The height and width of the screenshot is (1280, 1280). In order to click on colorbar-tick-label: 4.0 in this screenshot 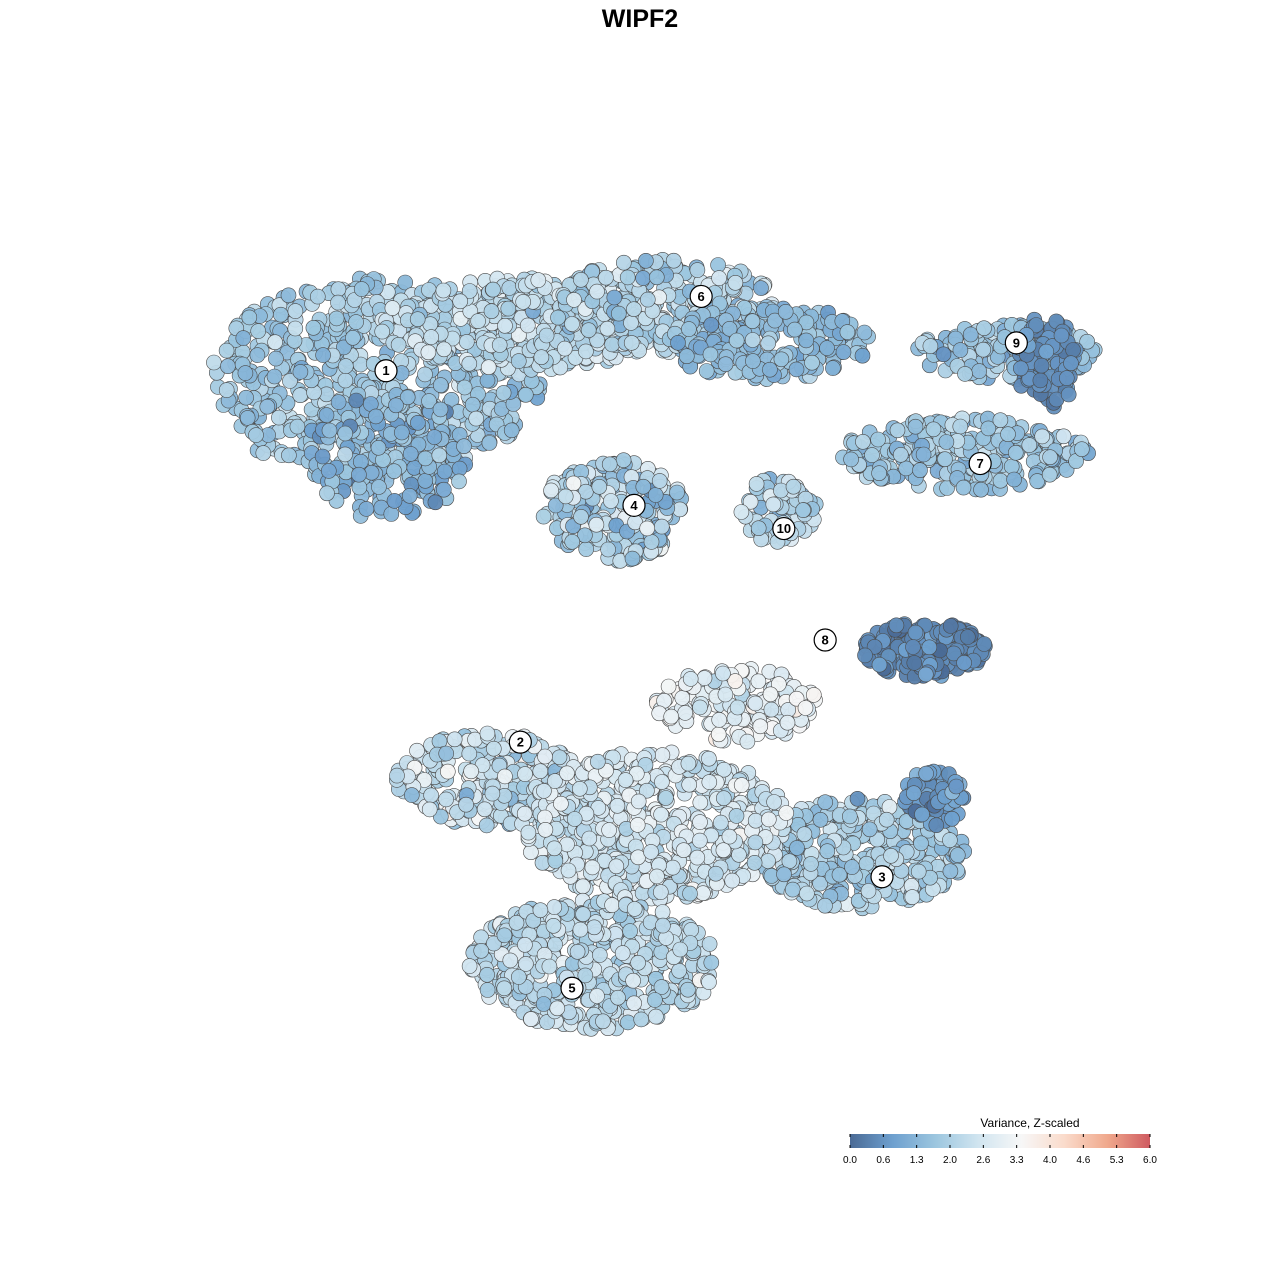, I will do `click(1050, 1160)`.